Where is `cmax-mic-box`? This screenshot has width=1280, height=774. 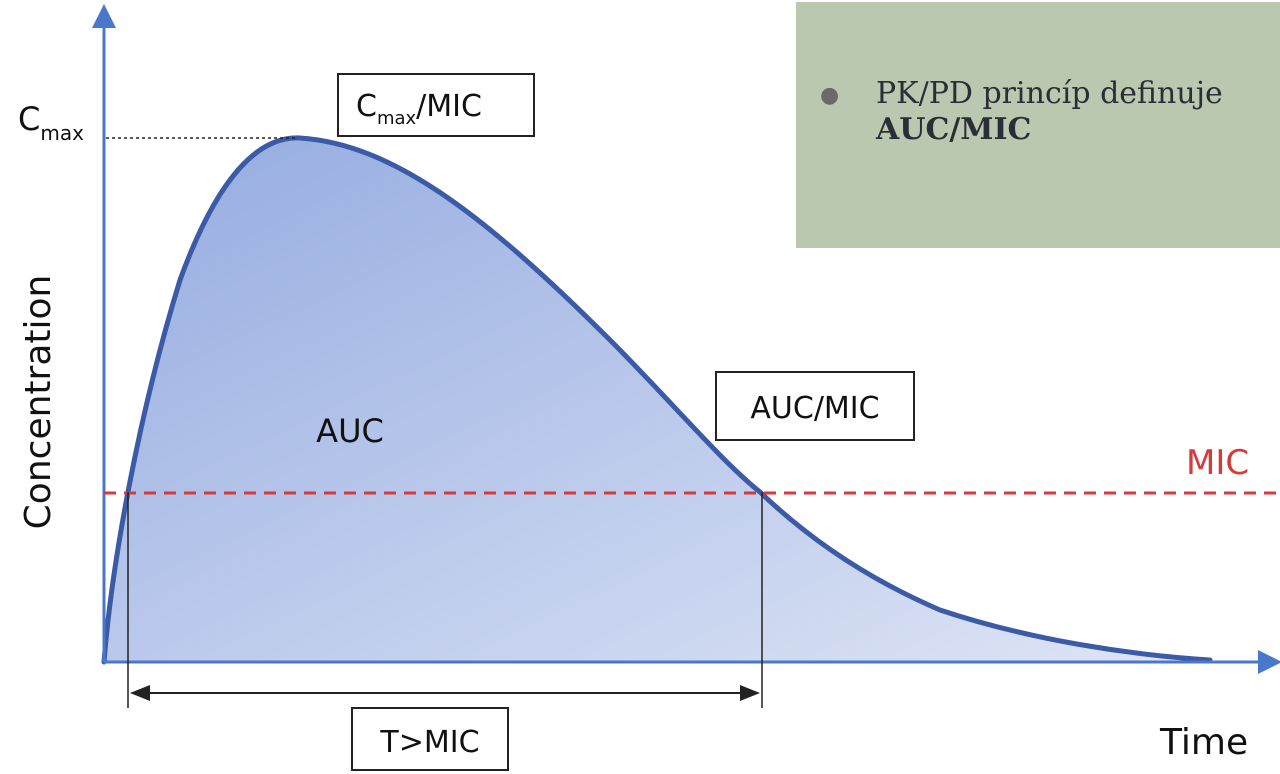 cmax-mic-box is located at coordinates (436, 105).